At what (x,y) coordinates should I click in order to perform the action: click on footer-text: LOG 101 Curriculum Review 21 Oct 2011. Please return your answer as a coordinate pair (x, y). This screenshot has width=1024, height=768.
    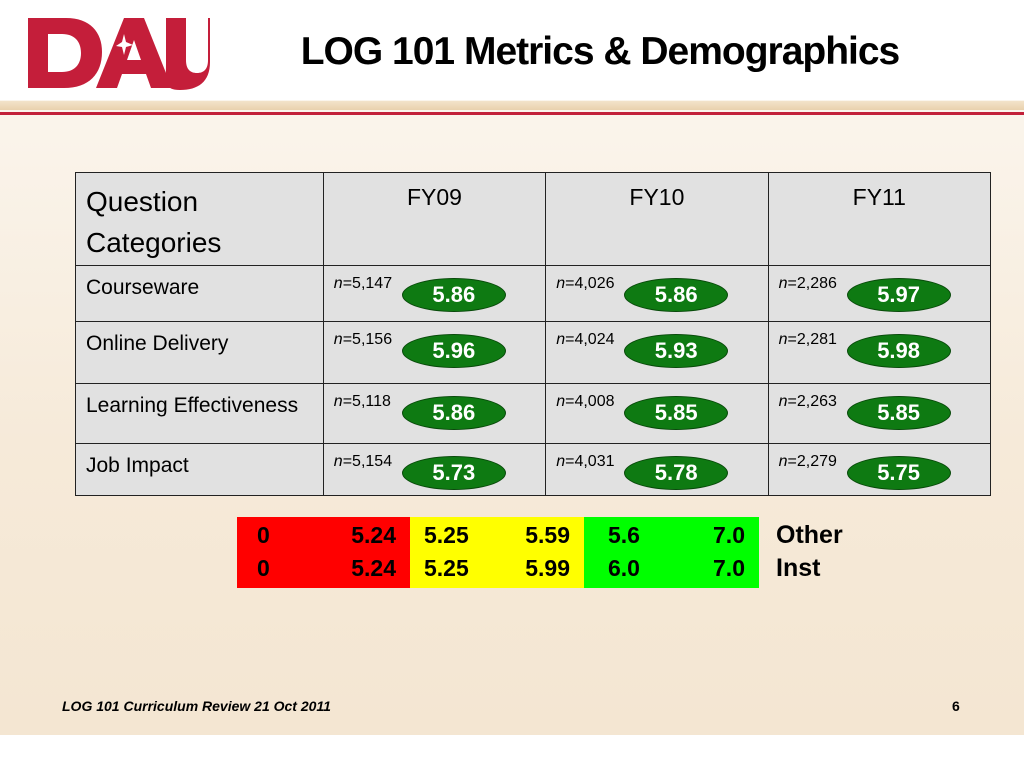
    Looking at the image, I should click on (196, 706).